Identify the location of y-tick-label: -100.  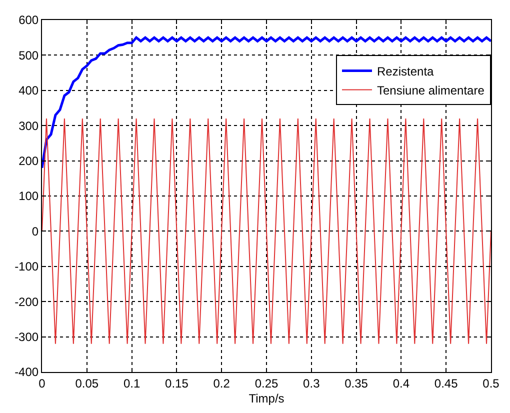
(26, 267).